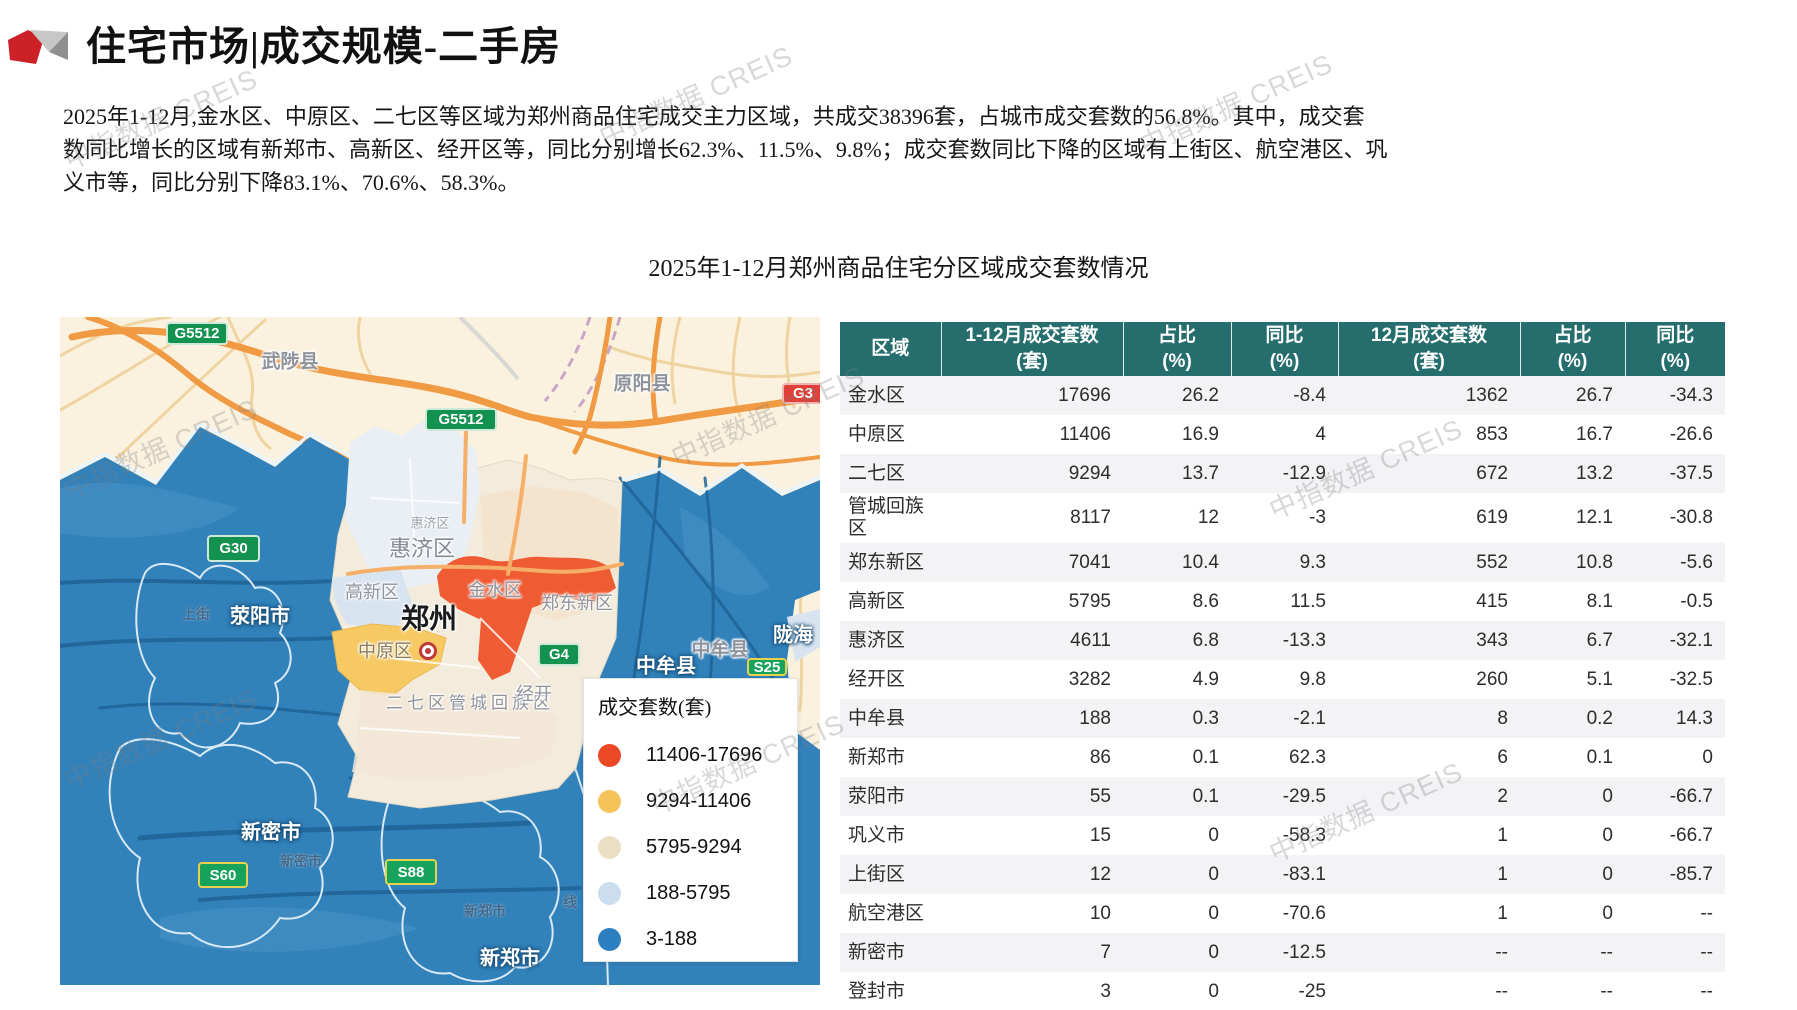 The height and width of the screenshot is (1010, 1797). Describe the element at coordinates (291, 182) in the screenshot. I see `intro-line: 义市等，同比分别下降83.1%、70.6%、58.3%。` at that location.